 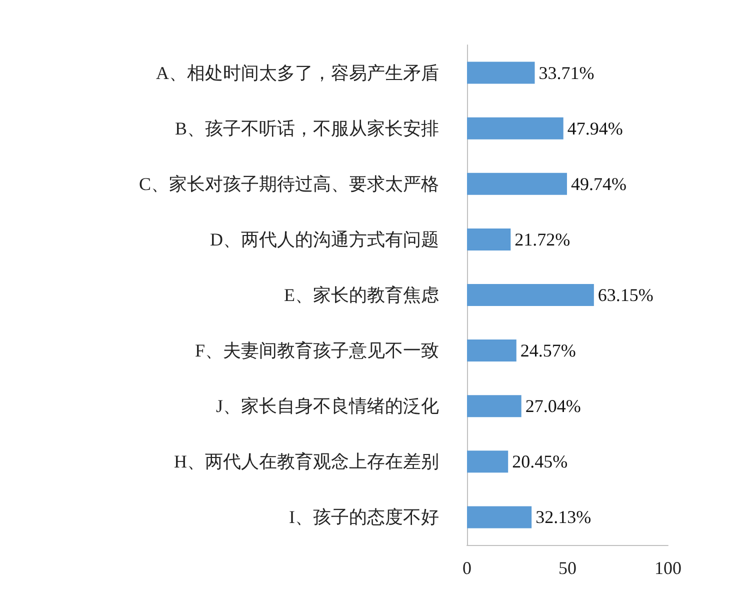 What do you see at coordinates (324, 239) in the screenshot?
I see `y-tick-label: D、两代人的沟通方式有问题` at bounding box center [324, 239].